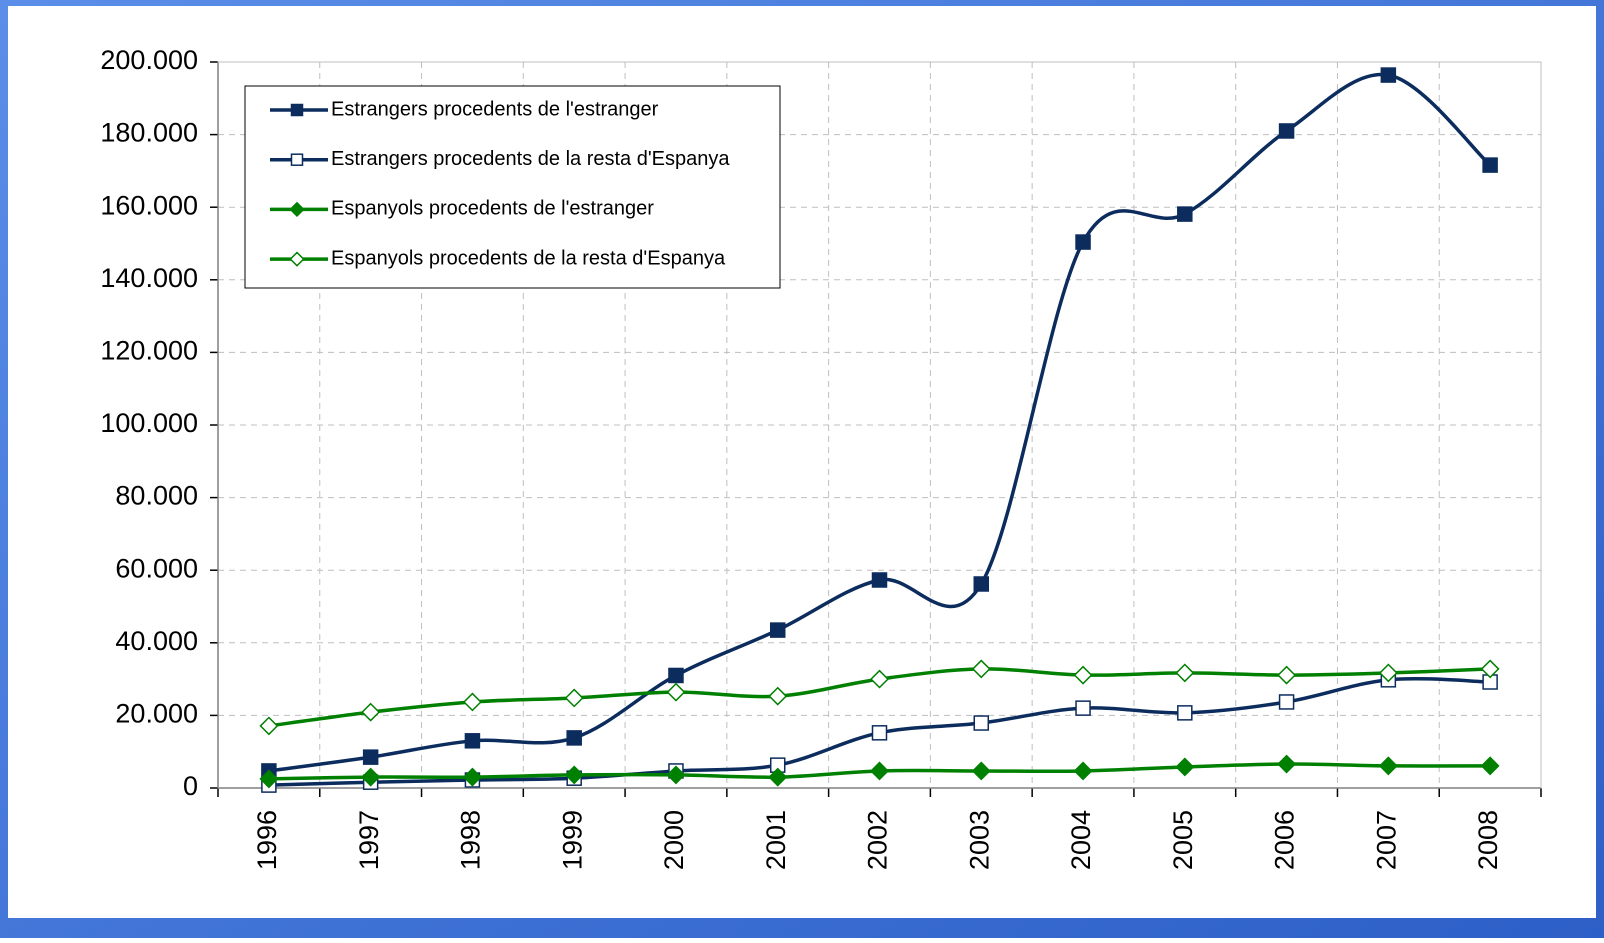 Image resolution: width=1604 pixels, height=943 pixels. I want to click on y-tick-label: 0, so click(190, 786).